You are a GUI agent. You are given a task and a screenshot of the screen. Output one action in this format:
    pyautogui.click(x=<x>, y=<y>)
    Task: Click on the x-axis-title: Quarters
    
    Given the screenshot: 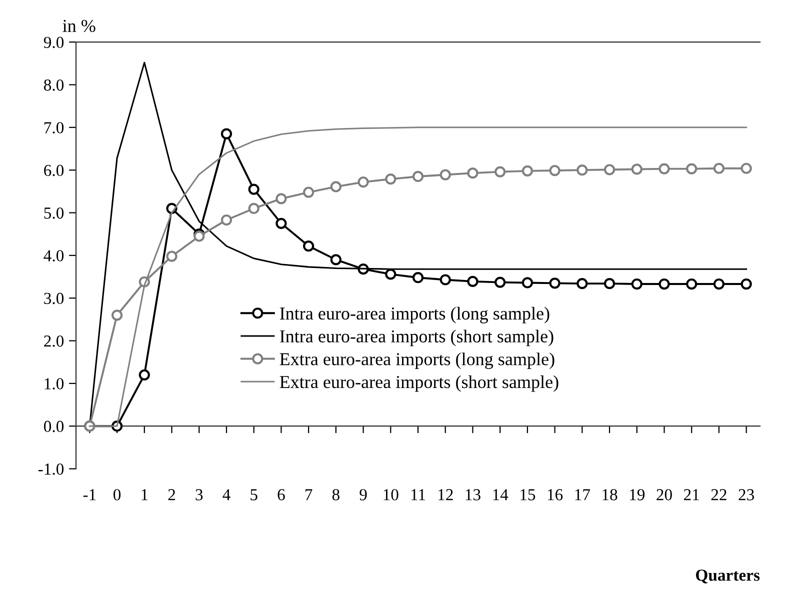 What is the action you would take?
    pyautogui.click(x=728, y=577)
    